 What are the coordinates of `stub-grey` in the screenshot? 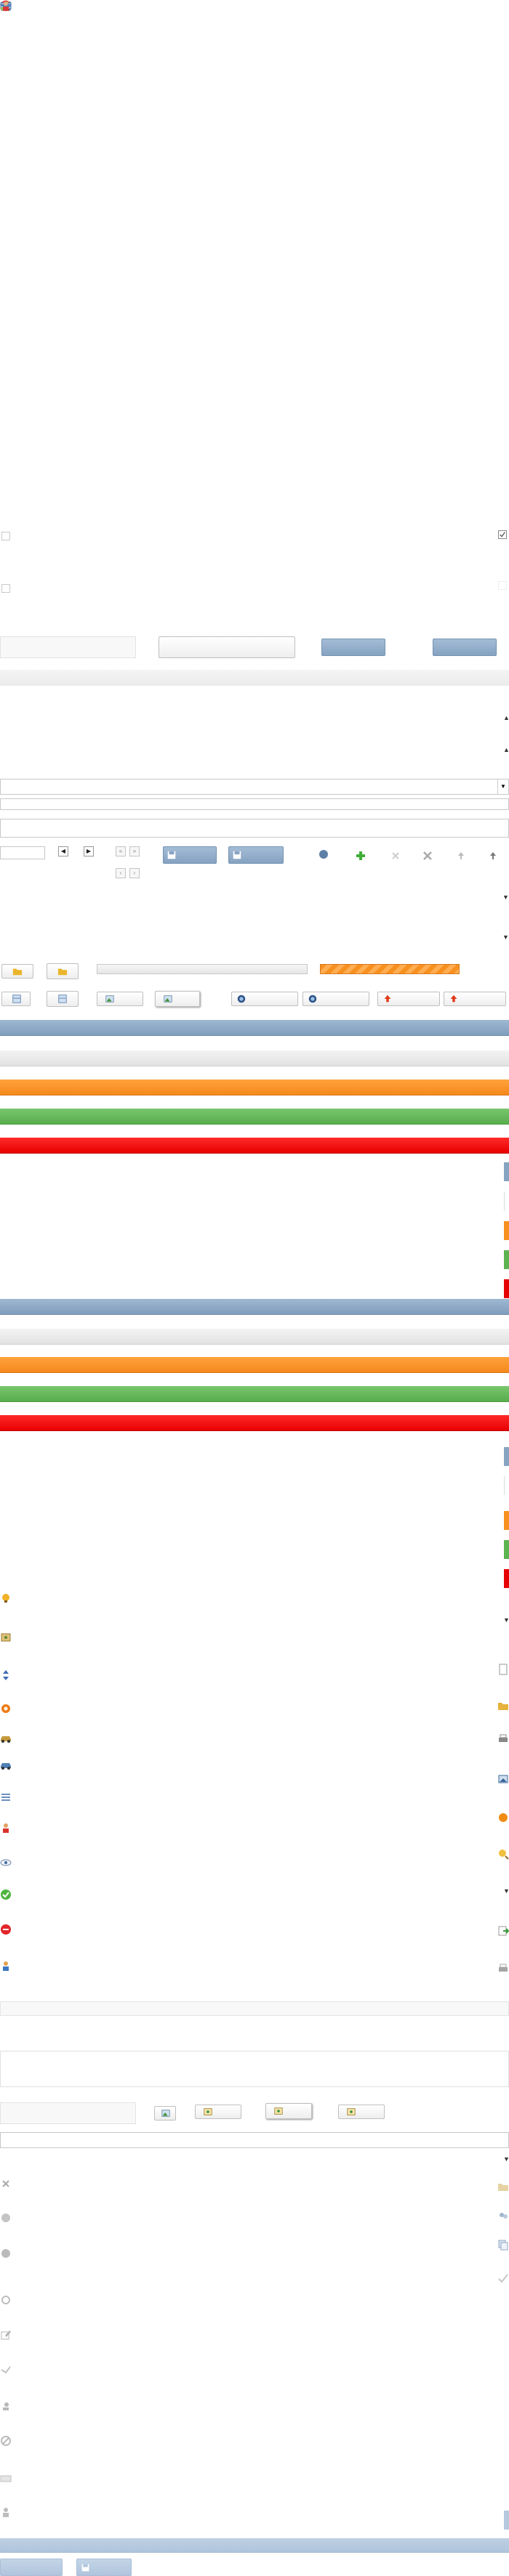 It's located at (506, 1201).